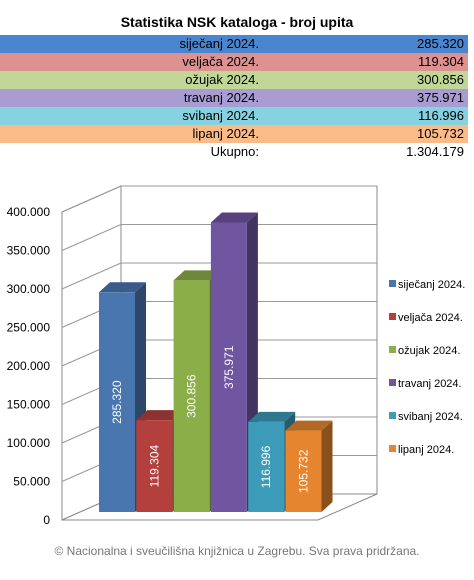 The height and width of the screenshot is (580, 474). I want to click on total-label: Ukupno:, so click(234, 151).